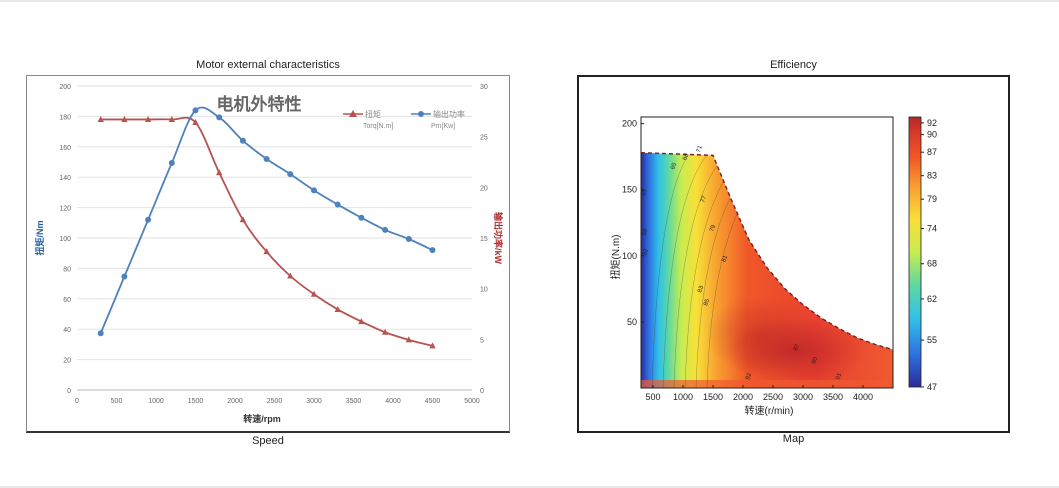  Describe the element at coordinates (67, 330) in the screenshot. I see `y-tick-label: 40` at that location.